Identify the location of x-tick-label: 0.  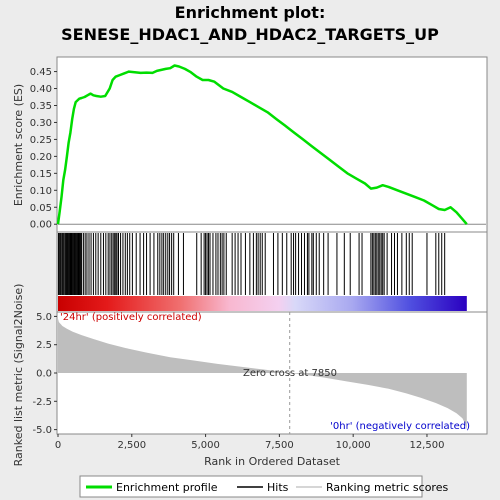
(58, 445).